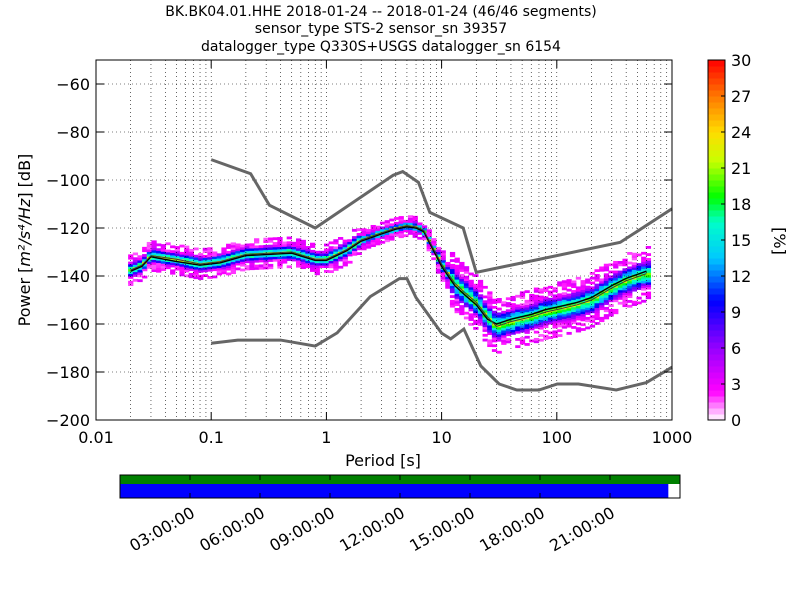  I want to click on colorbar-tick-label: 30, so click(741, 60).